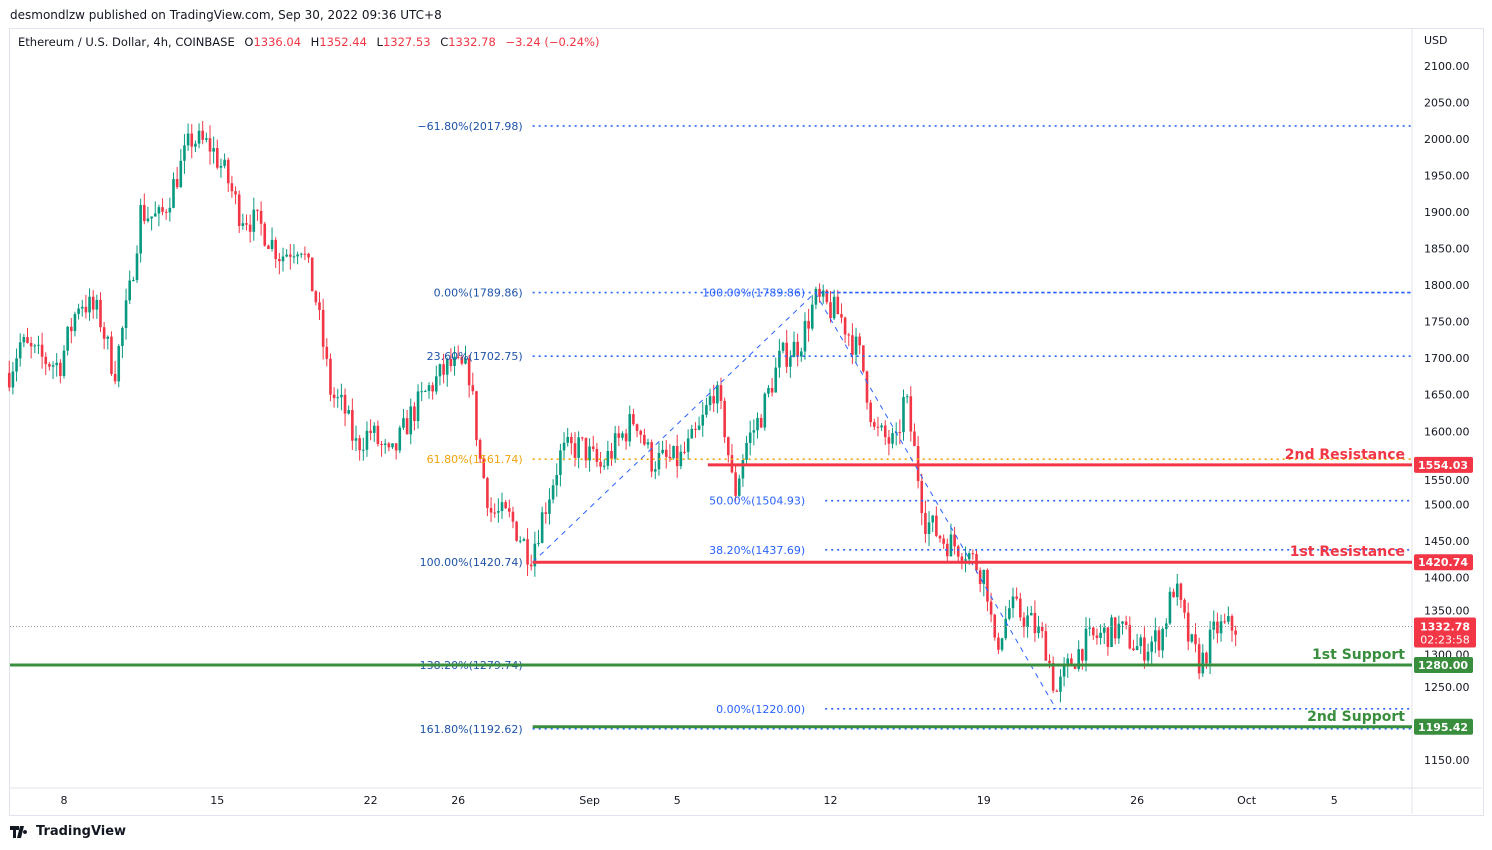  I want to click on time-tick: Sep, so click(589, 800).